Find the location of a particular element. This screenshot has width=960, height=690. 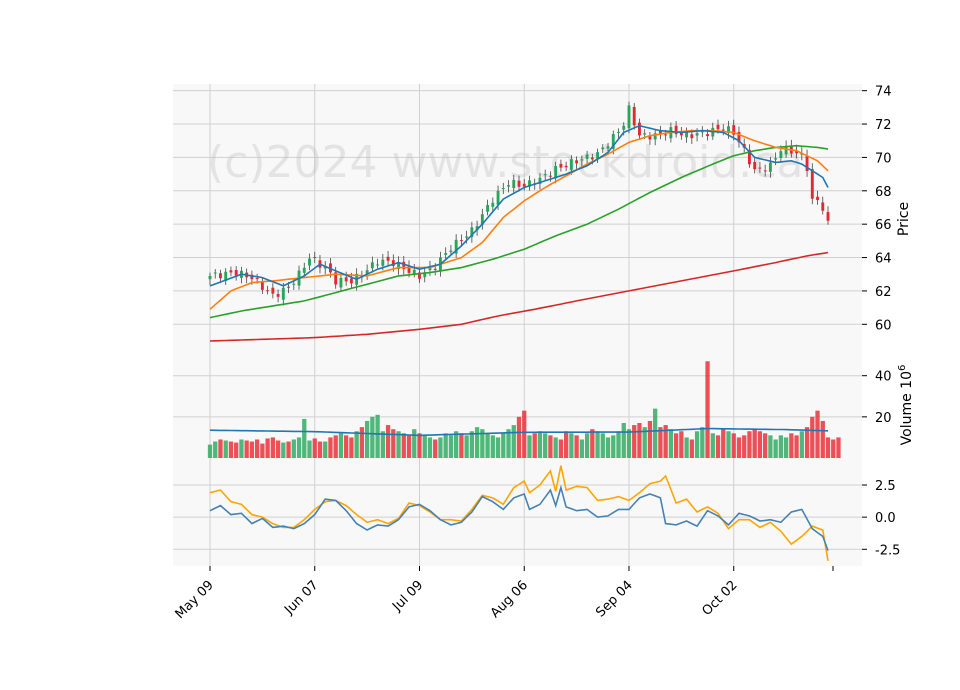

oscillator-panel is located at coordinates (517, 512).